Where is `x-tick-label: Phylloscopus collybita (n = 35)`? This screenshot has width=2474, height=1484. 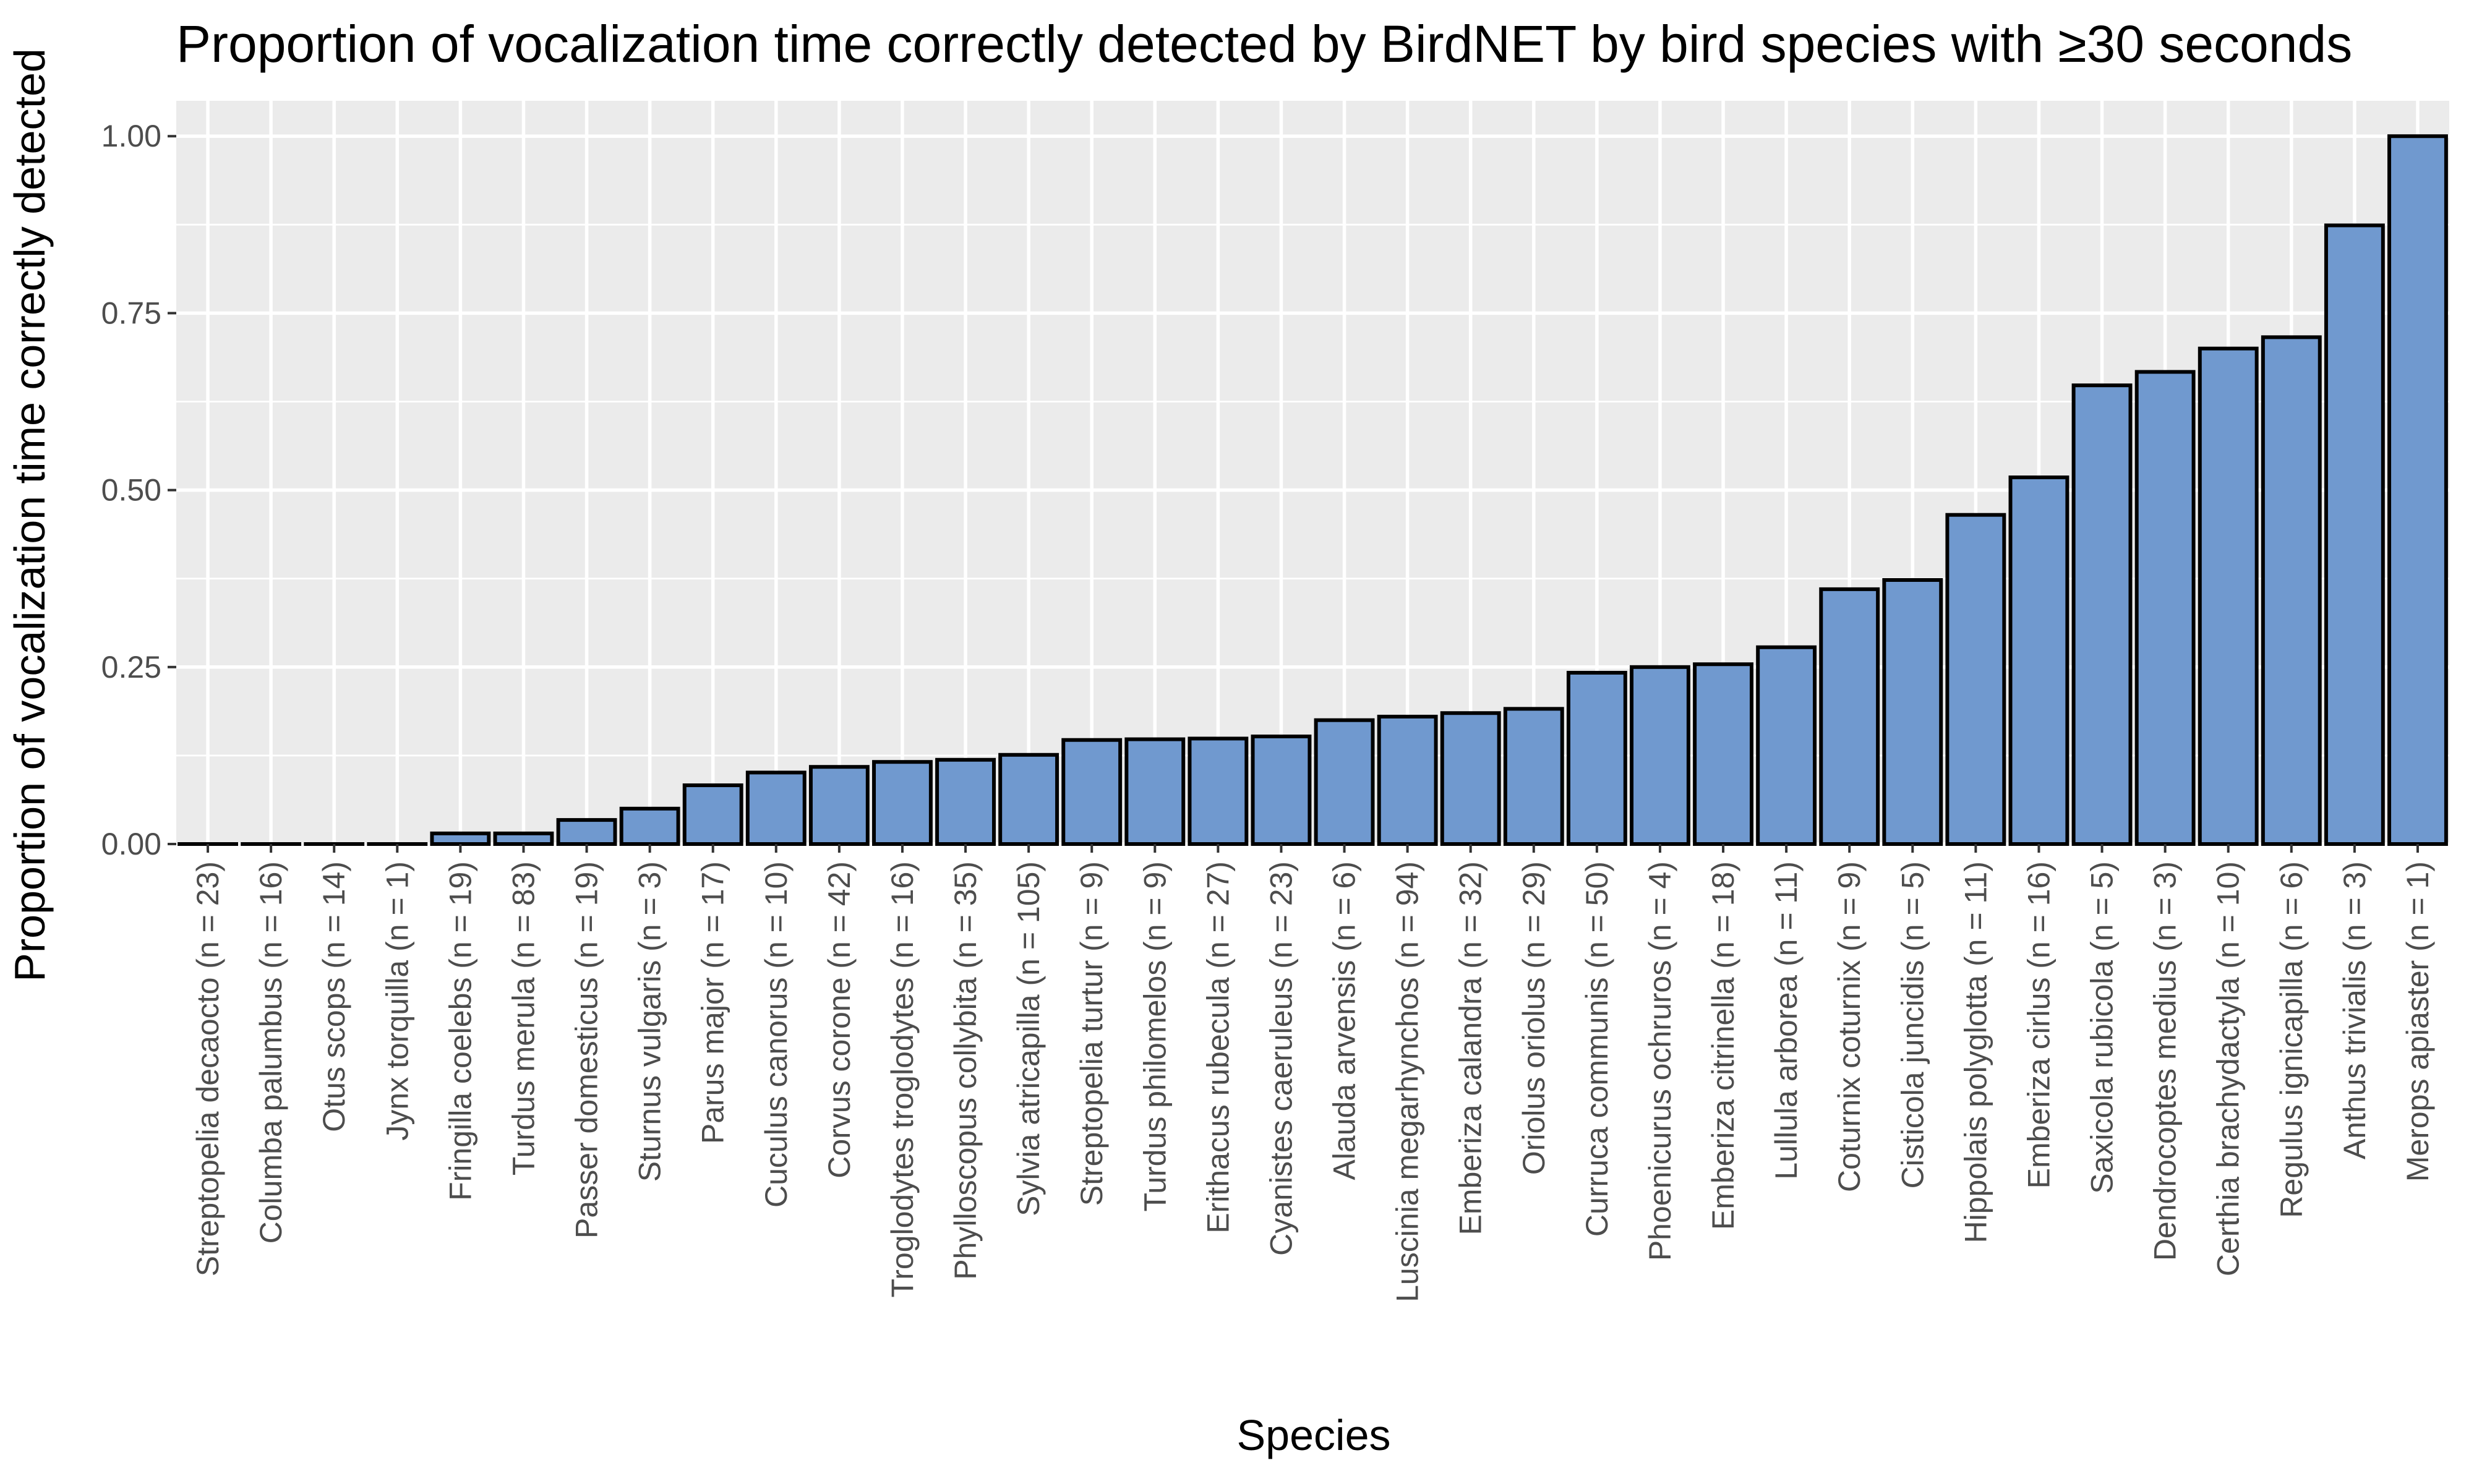 x-tick-label: Phylloscopus collybita (n = 35) is located at coordinates (965, 1070).